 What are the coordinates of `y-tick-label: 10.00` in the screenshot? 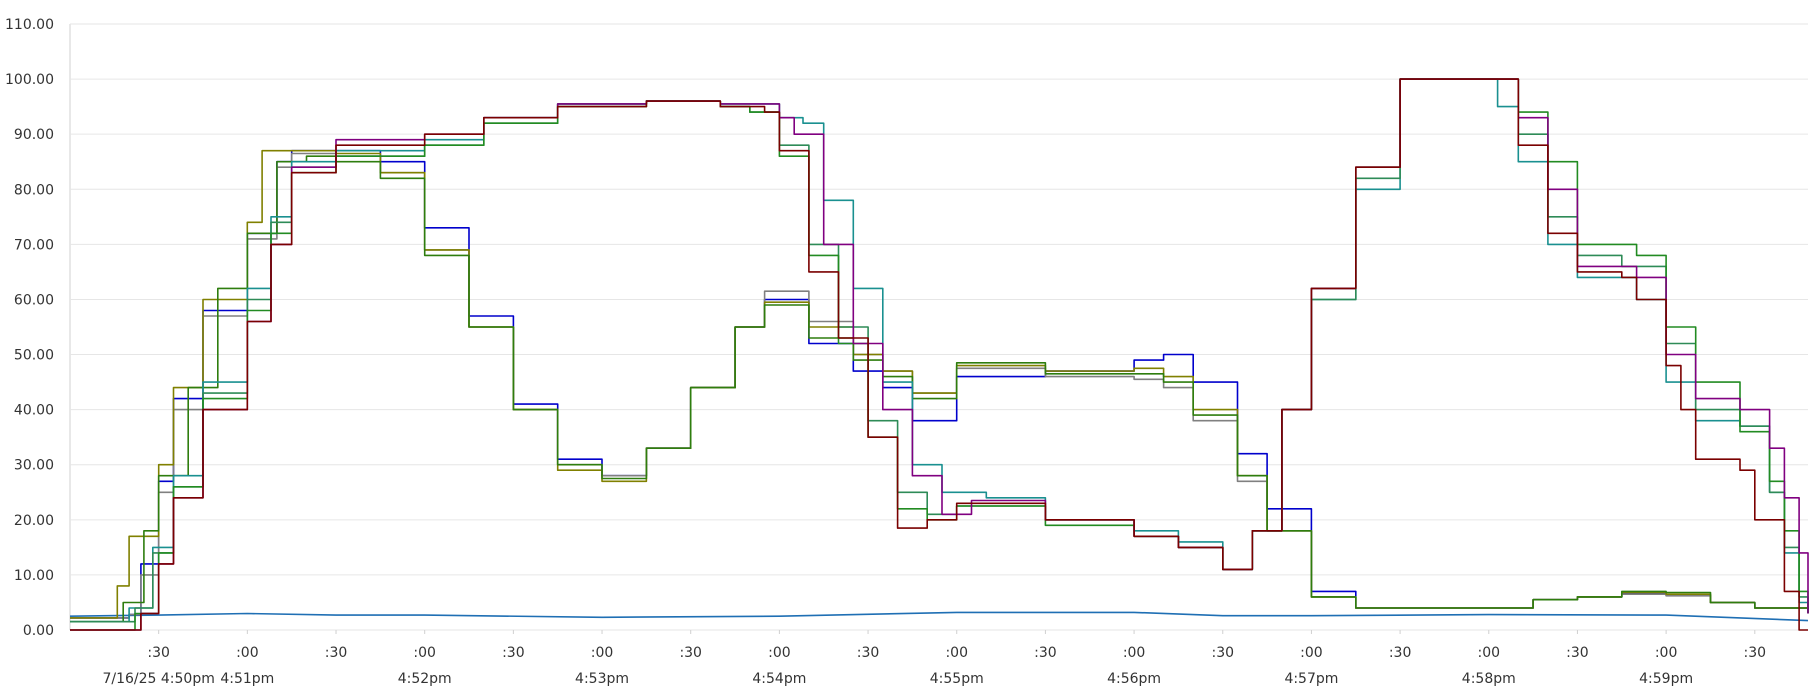 It's located at (34, 576).